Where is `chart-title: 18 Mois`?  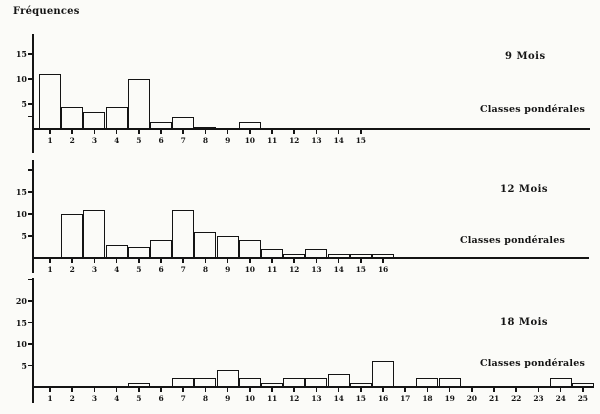
chart-title: 18 Mois is located at coordinates (524, 322).